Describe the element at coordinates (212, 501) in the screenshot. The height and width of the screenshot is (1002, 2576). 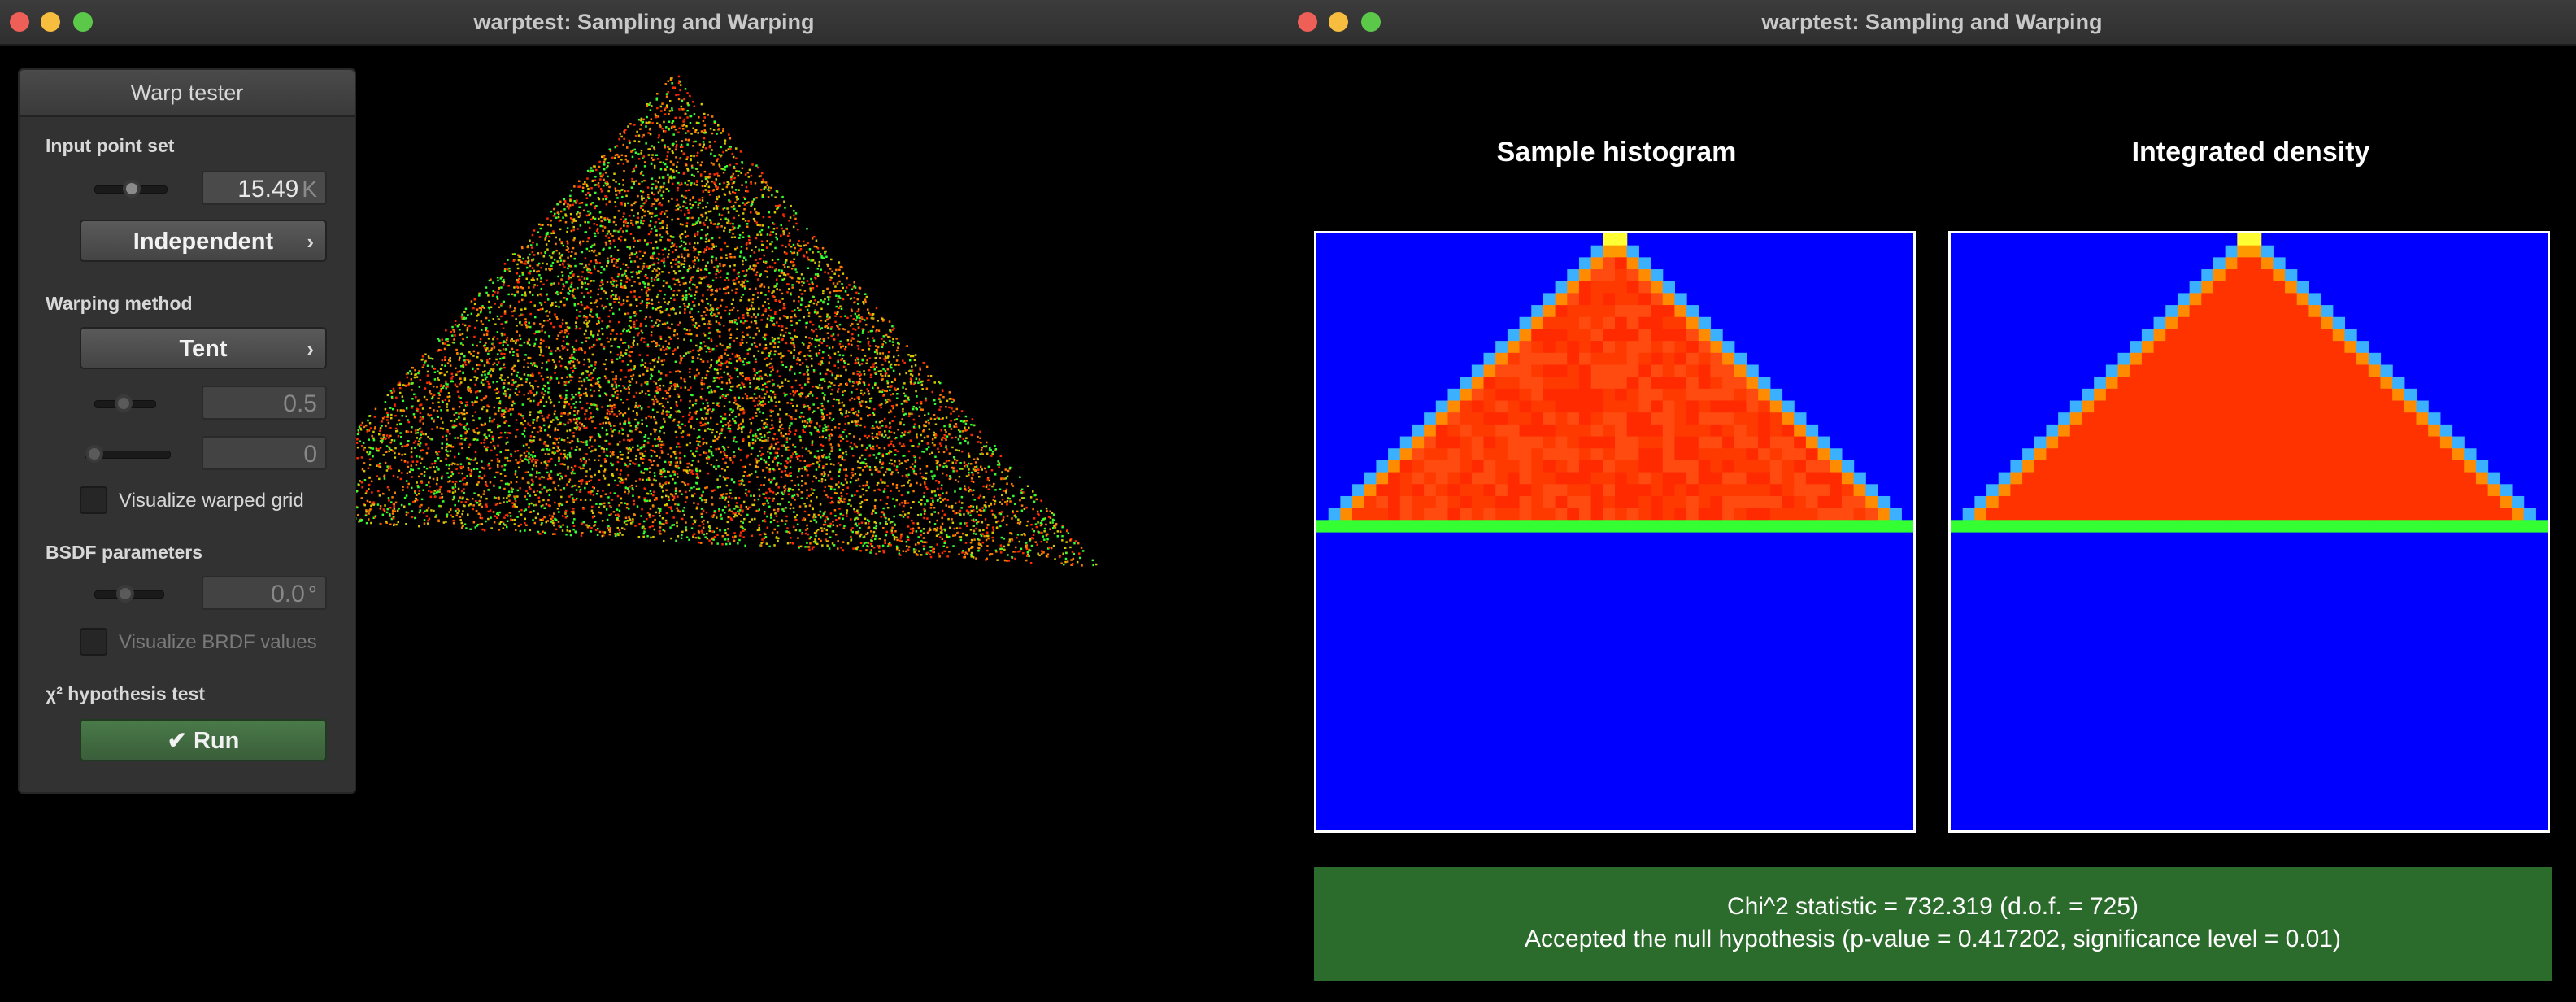
I see `visualize-grid-label: Visualize warped grid` at that location.